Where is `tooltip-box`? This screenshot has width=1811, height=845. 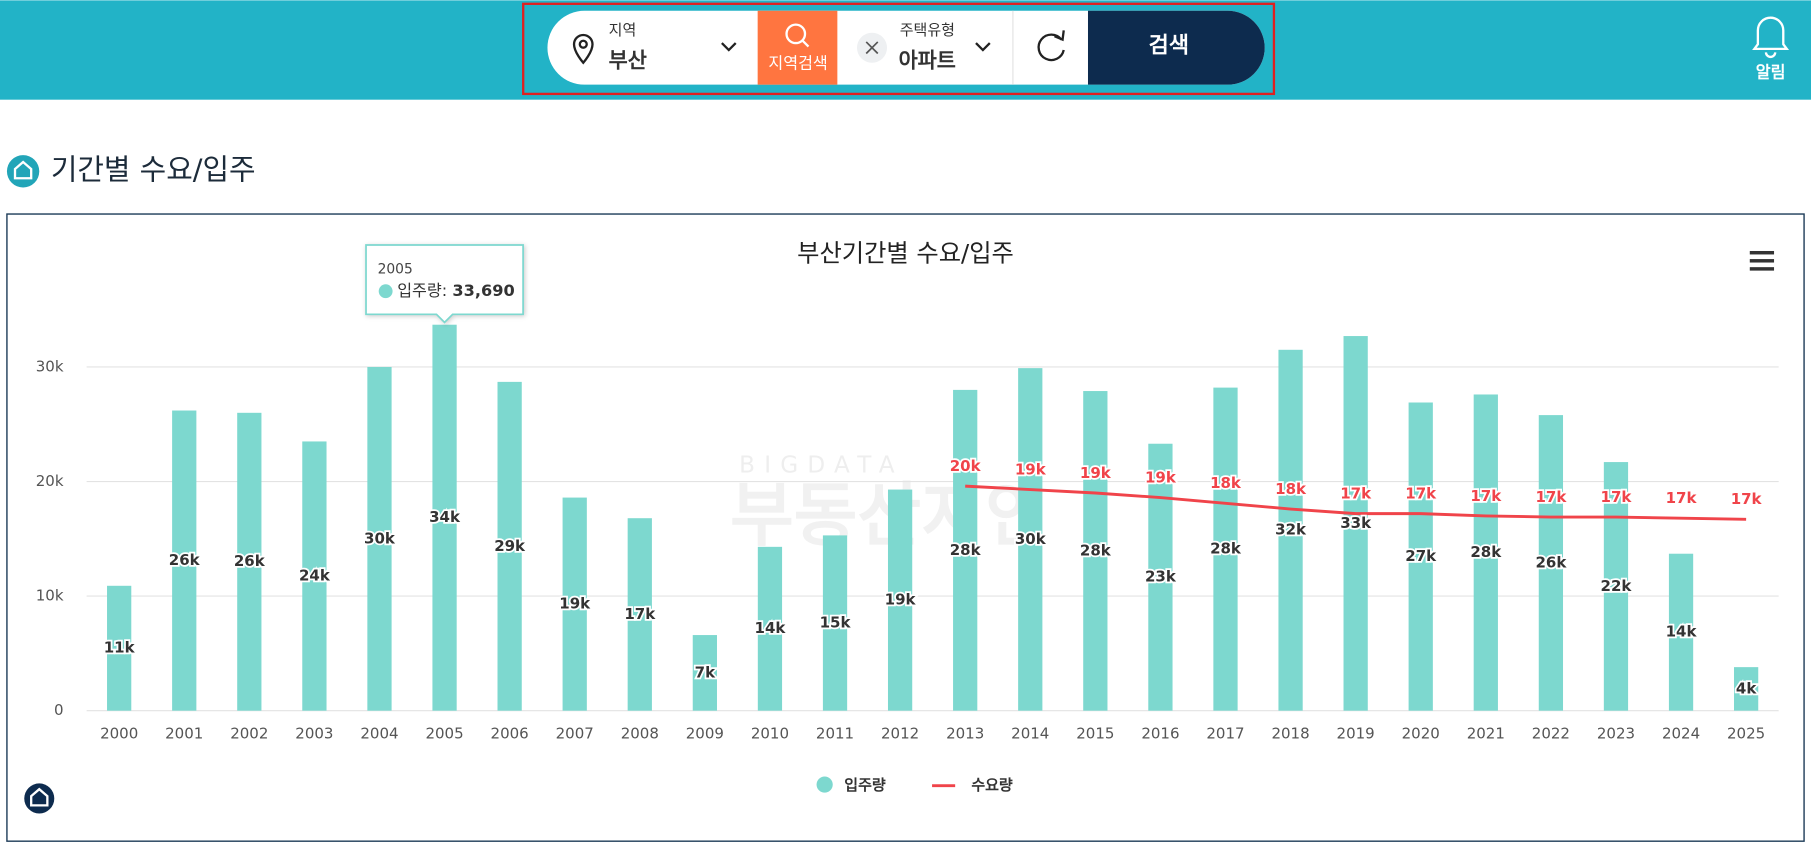 tooltip-box is located at coordinates (444, 284).